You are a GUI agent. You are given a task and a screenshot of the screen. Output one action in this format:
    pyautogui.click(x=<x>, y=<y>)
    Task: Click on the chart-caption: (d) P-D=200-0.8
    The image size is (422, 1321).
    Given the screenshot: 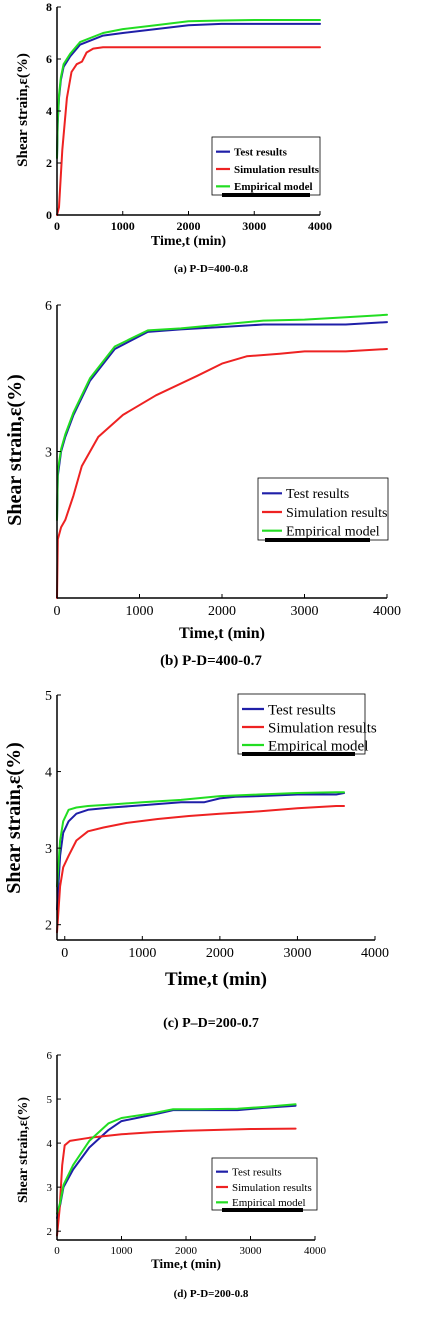 What is the action you would take?
    pyautogui.click(x=211, y=1294)
    